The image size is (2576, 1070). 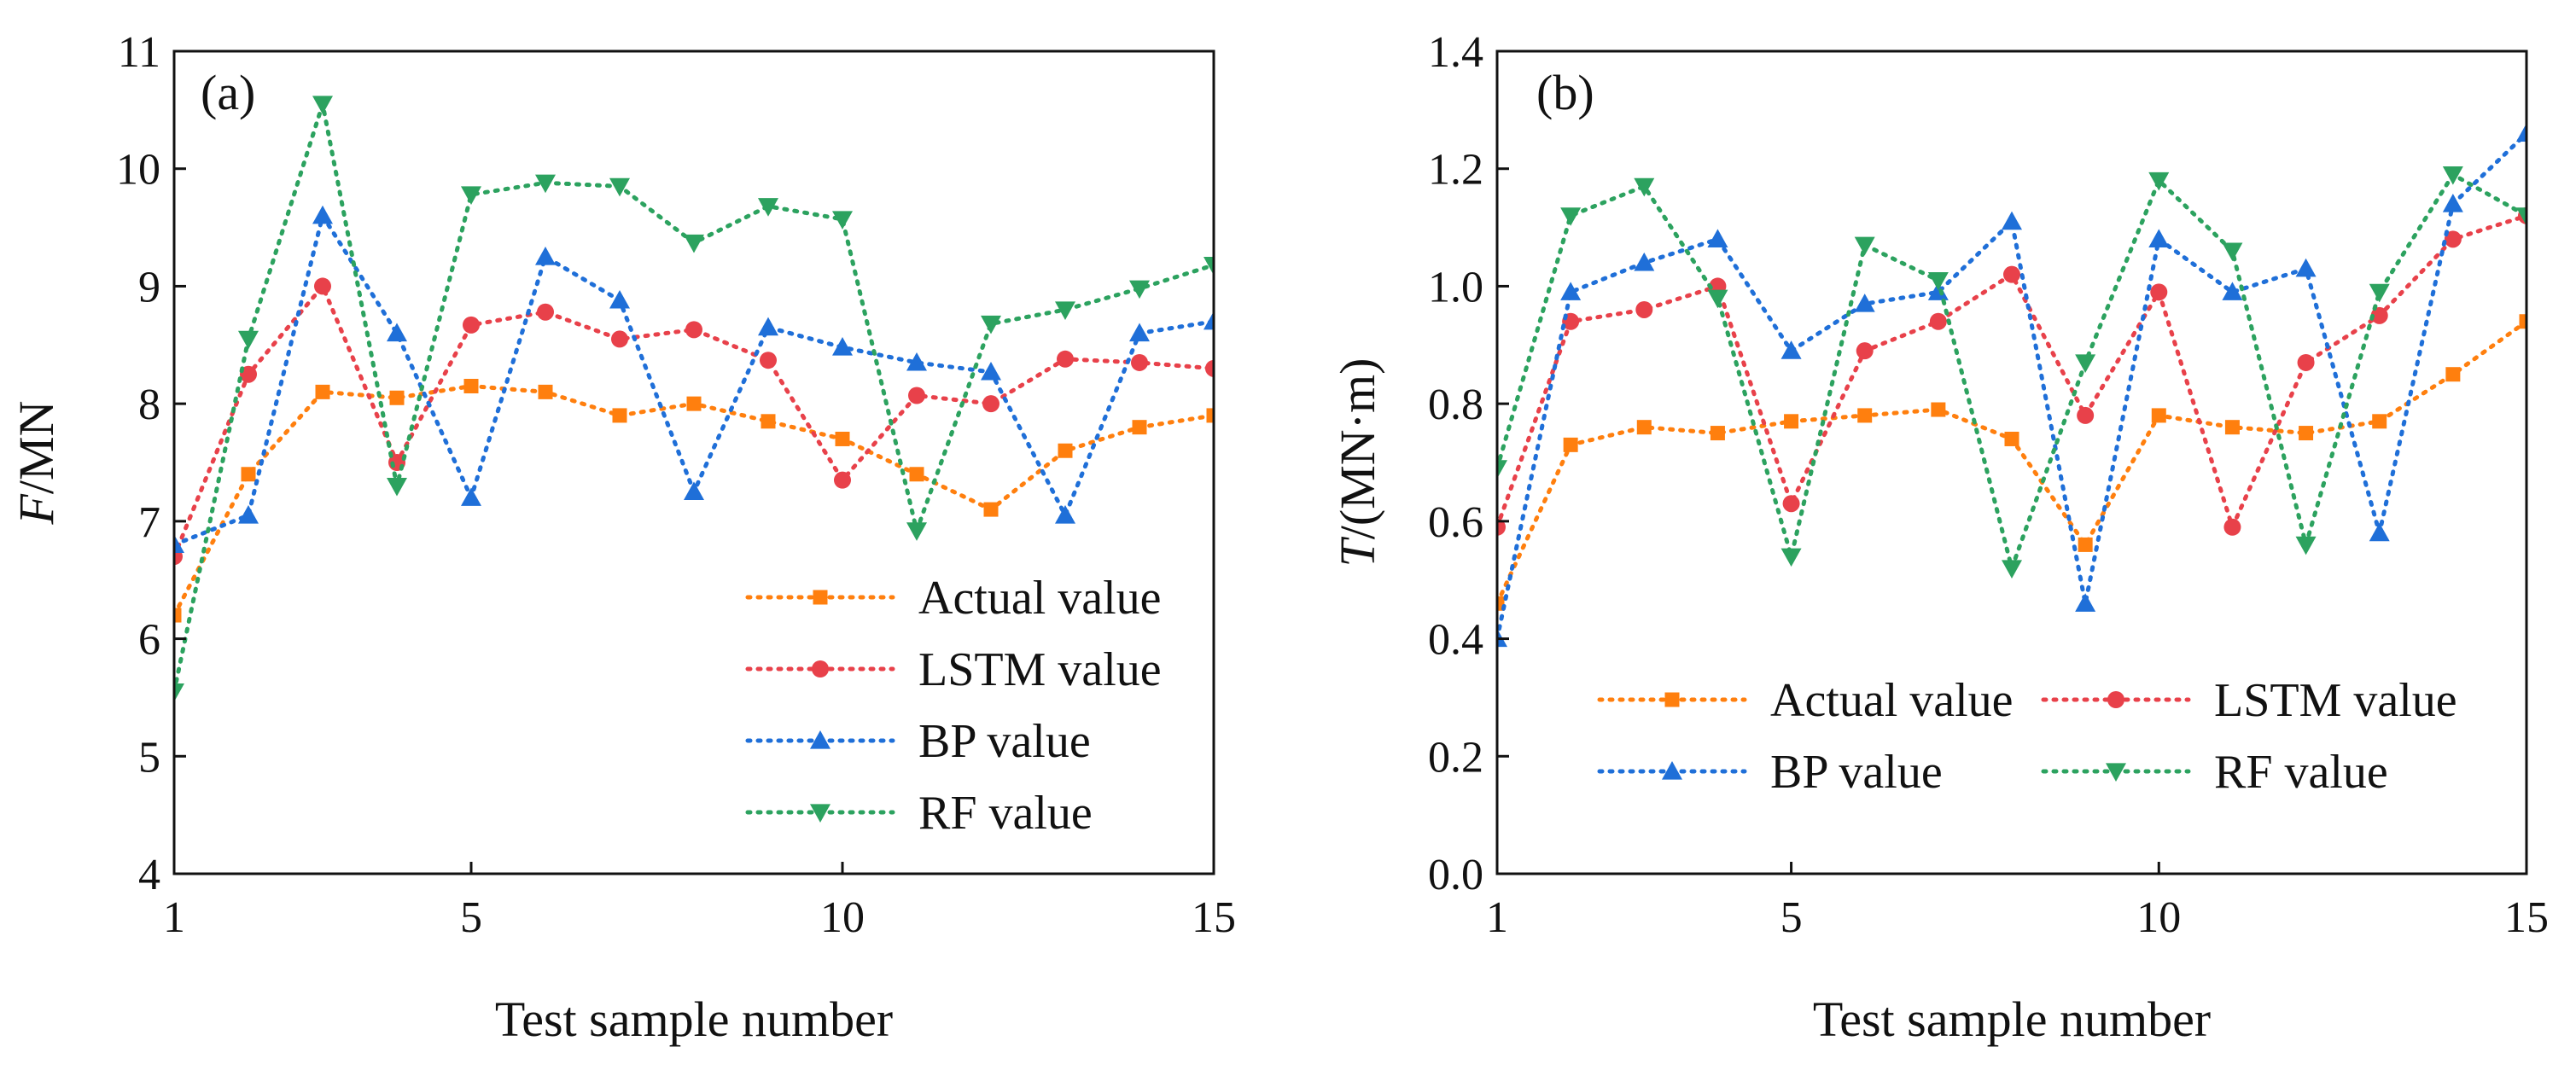 I want to click on legend-item-actual: Actual value, so click(x=1805, y=701).